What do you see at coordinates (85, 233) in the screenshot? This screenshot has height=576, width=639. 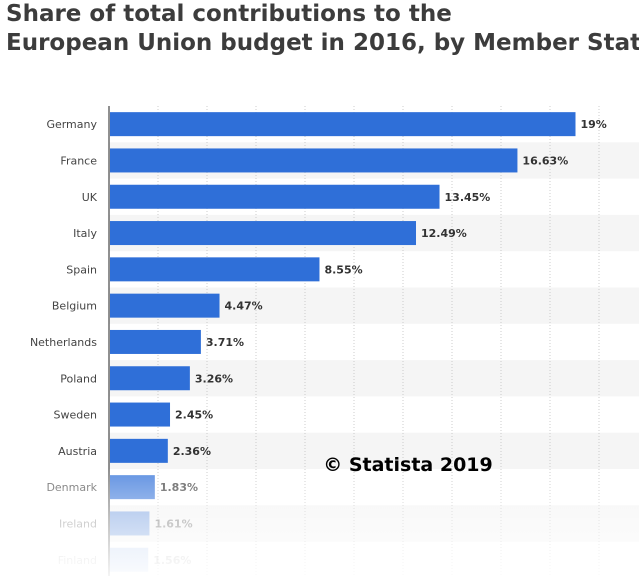 I see `category-label: Italy` at bounding box center [85, 233].